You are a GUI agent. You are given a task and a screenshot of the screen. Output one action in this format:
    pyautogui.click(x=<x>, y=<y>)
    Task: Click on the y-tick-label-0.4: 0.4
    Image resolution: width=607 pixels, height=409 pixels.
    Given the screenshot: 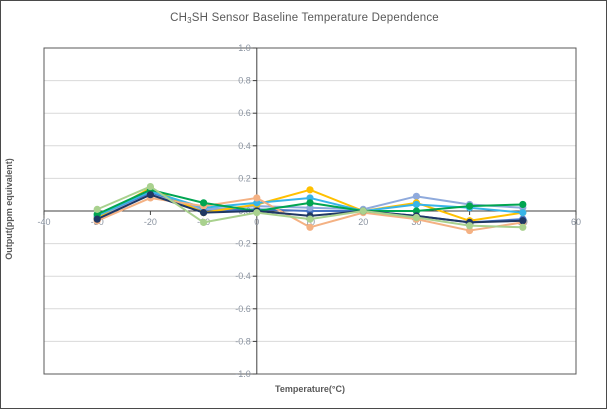 What is the action you would take?
    pyautogui.click(x=244, y=146)
    